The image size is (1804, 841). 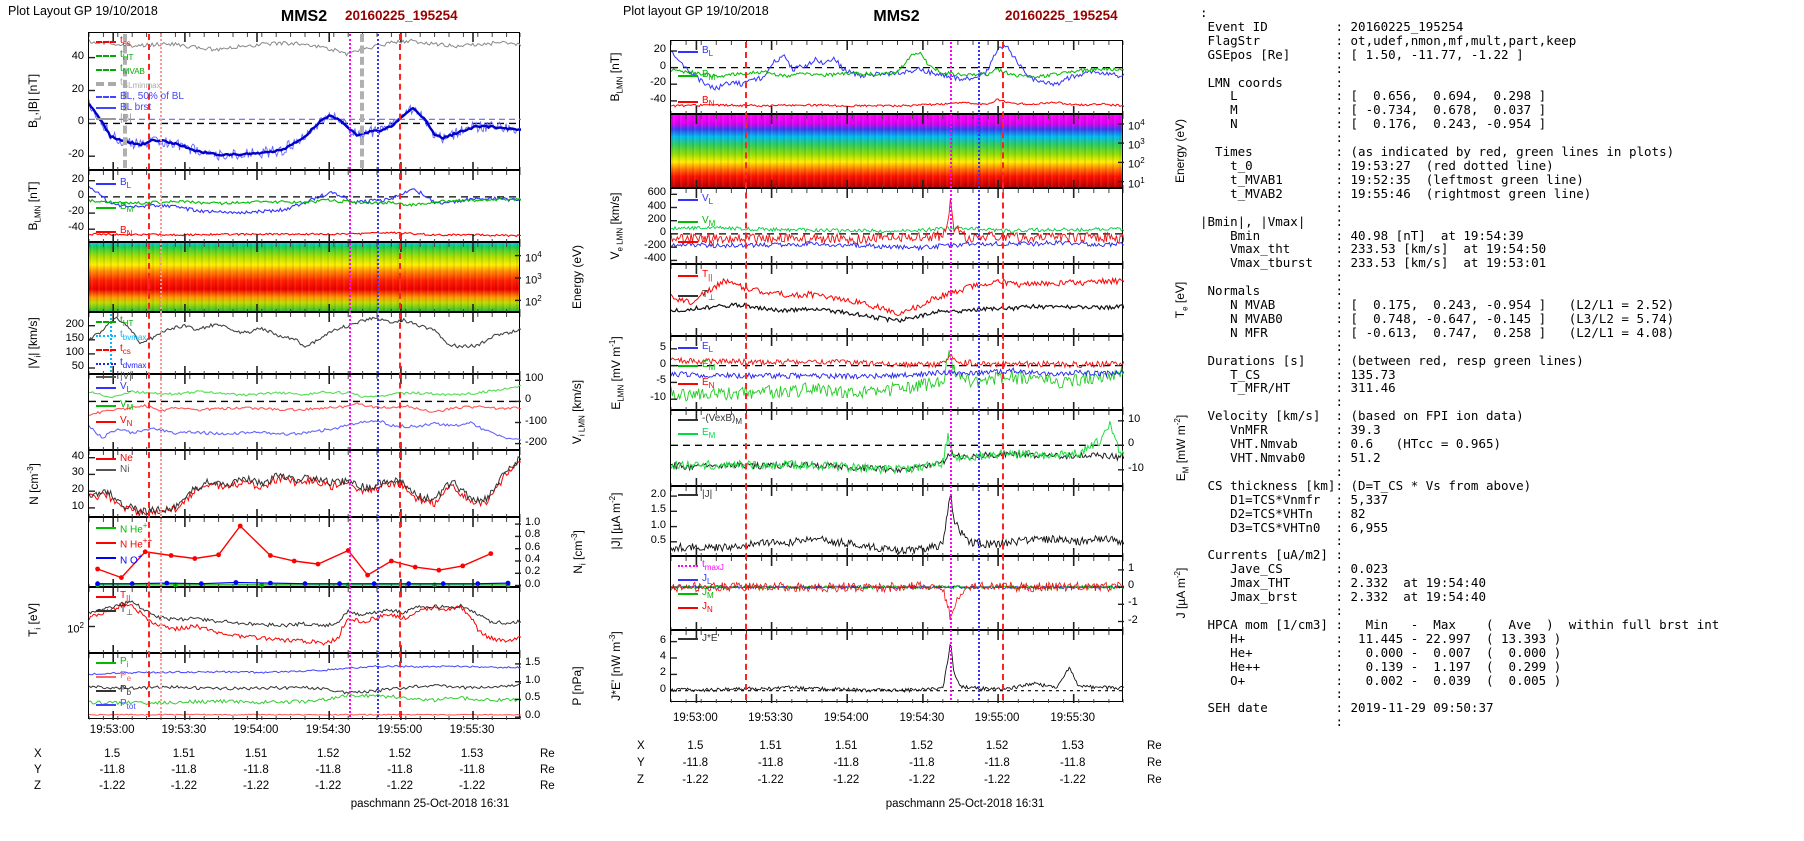 What do you see at coordinates (696, 102) in the screenshot?
I see `legend-entry: BN` at bounding box center [696, 102].